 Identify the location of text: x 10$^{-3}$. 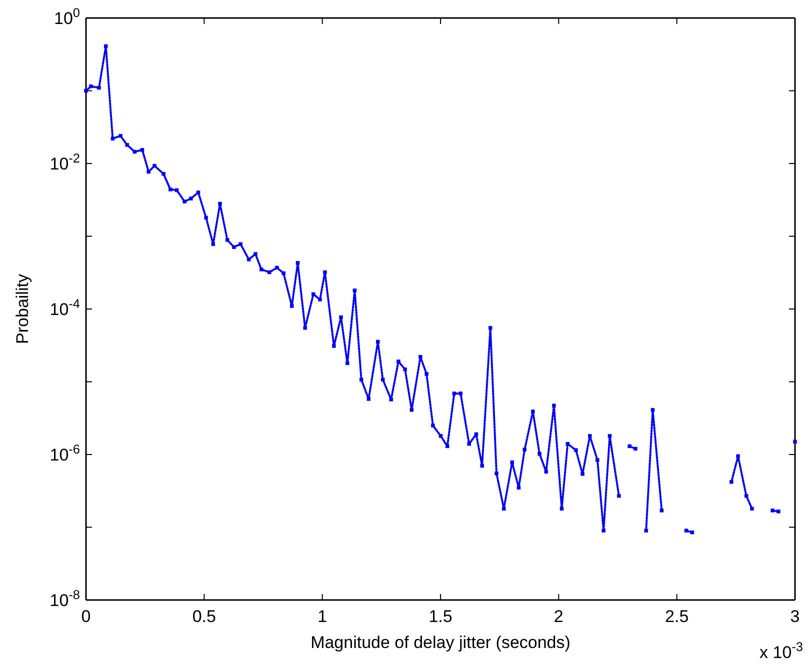
(781, 650).